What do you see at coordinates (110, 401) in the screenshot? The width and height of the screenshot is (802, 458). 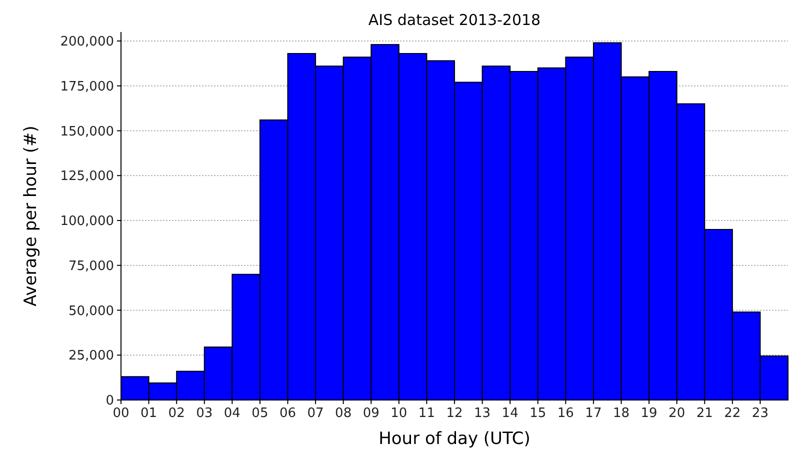 I see `y-tick-label: 0` at bounding box center [110, 401].